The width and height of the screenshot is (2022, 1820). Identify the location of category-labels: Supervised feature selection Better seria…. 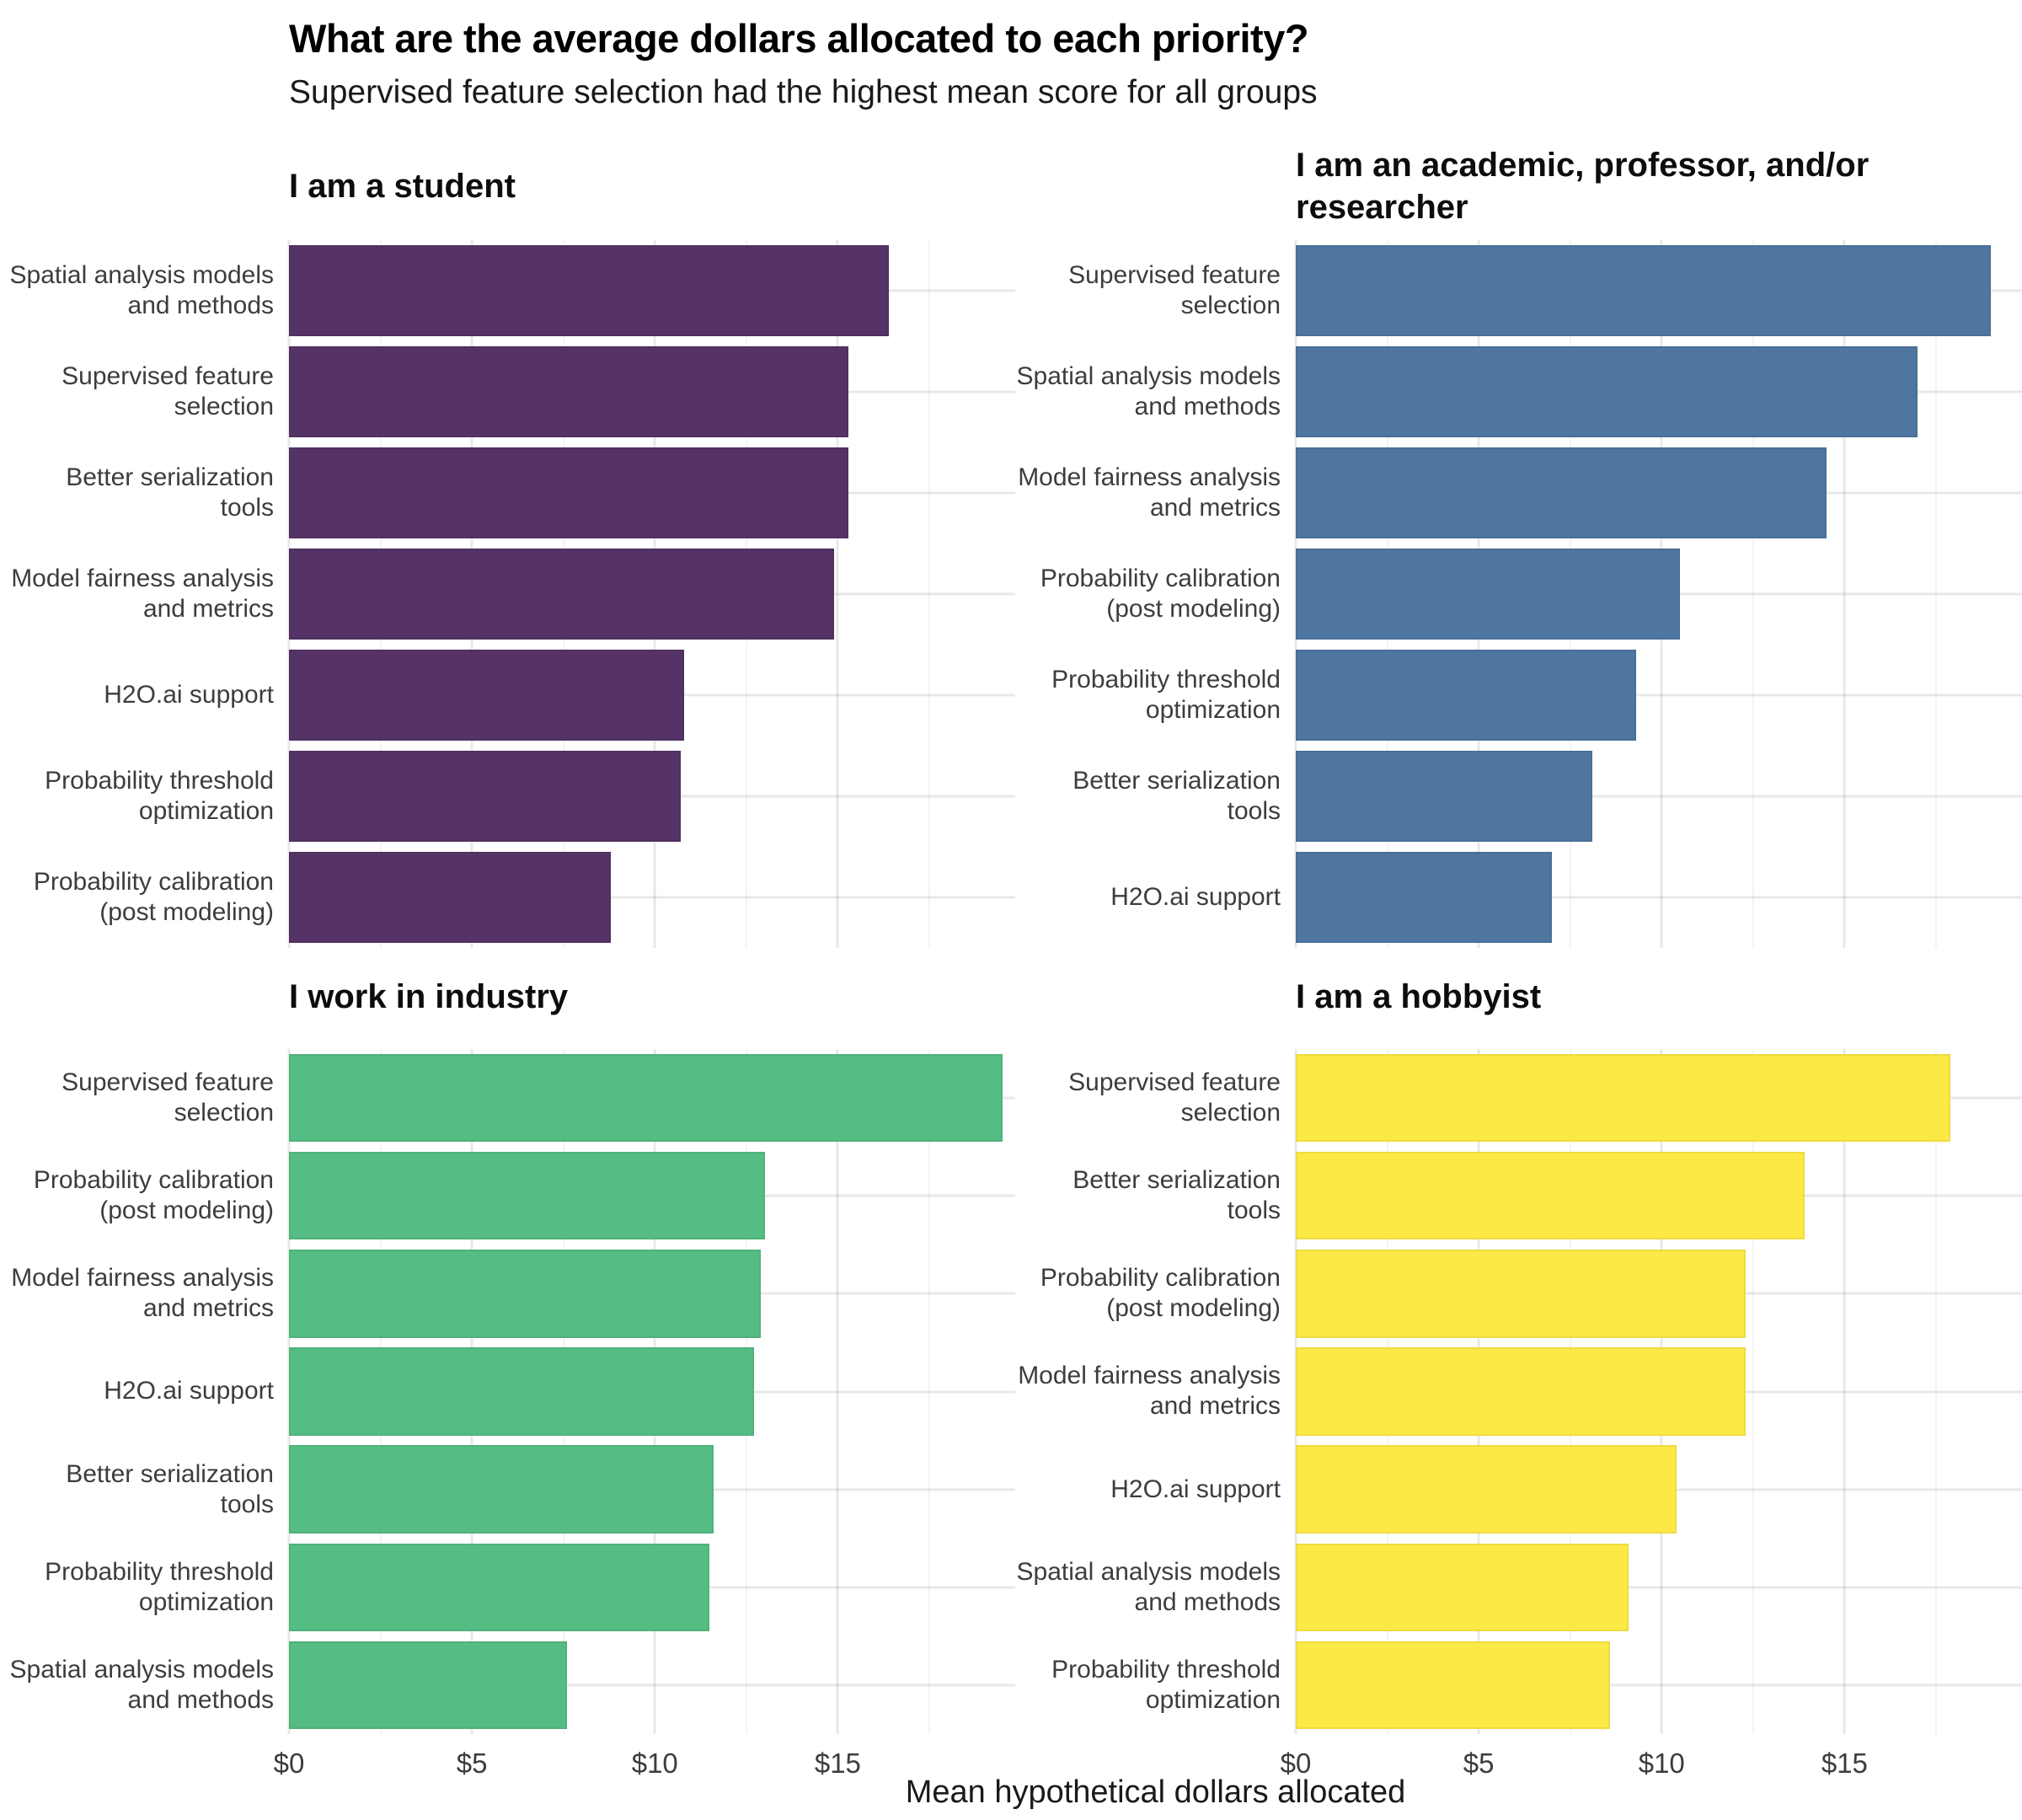
(1144, 1391).